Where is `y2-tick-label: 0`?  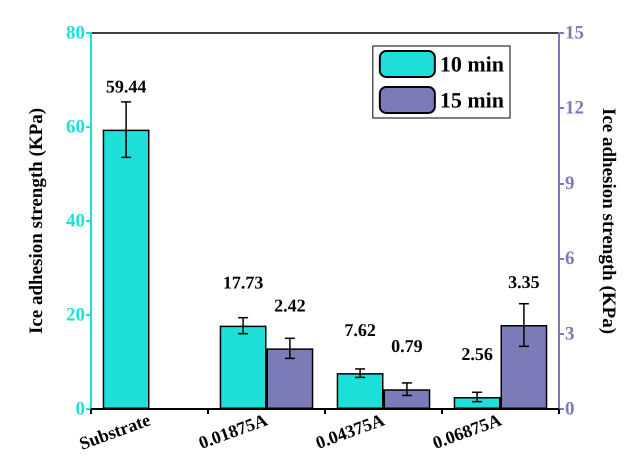
y2-tick-label: 0 is located at coordinates (569, 409).